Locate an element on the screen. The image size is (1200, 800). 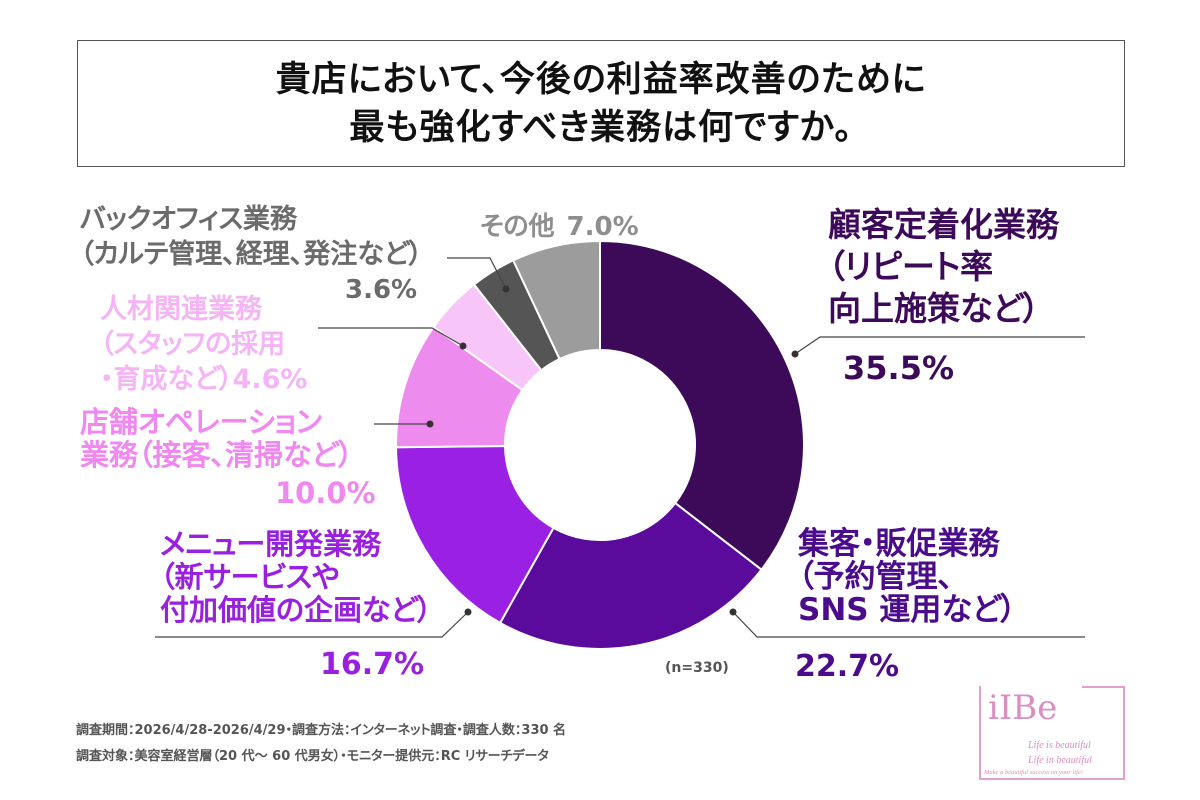
label-line: （予約管理、 is located at coordinates (875, 577).